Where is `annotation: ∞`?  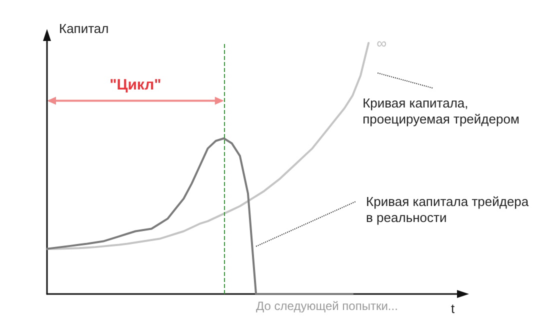 annotation: ∞ is located at coordinates (381, 43).